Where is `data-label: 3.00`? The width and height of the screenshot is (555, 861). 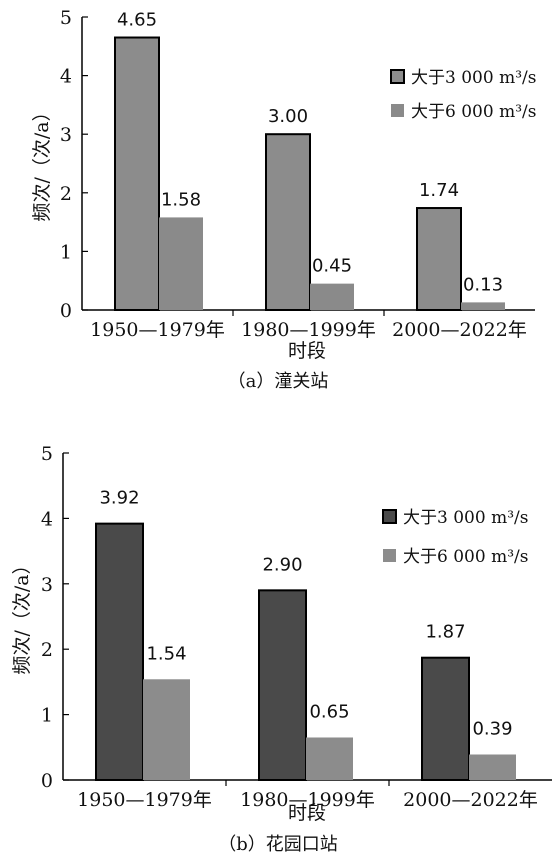
data-label: 3.00 is located at coordinates (288, 116).